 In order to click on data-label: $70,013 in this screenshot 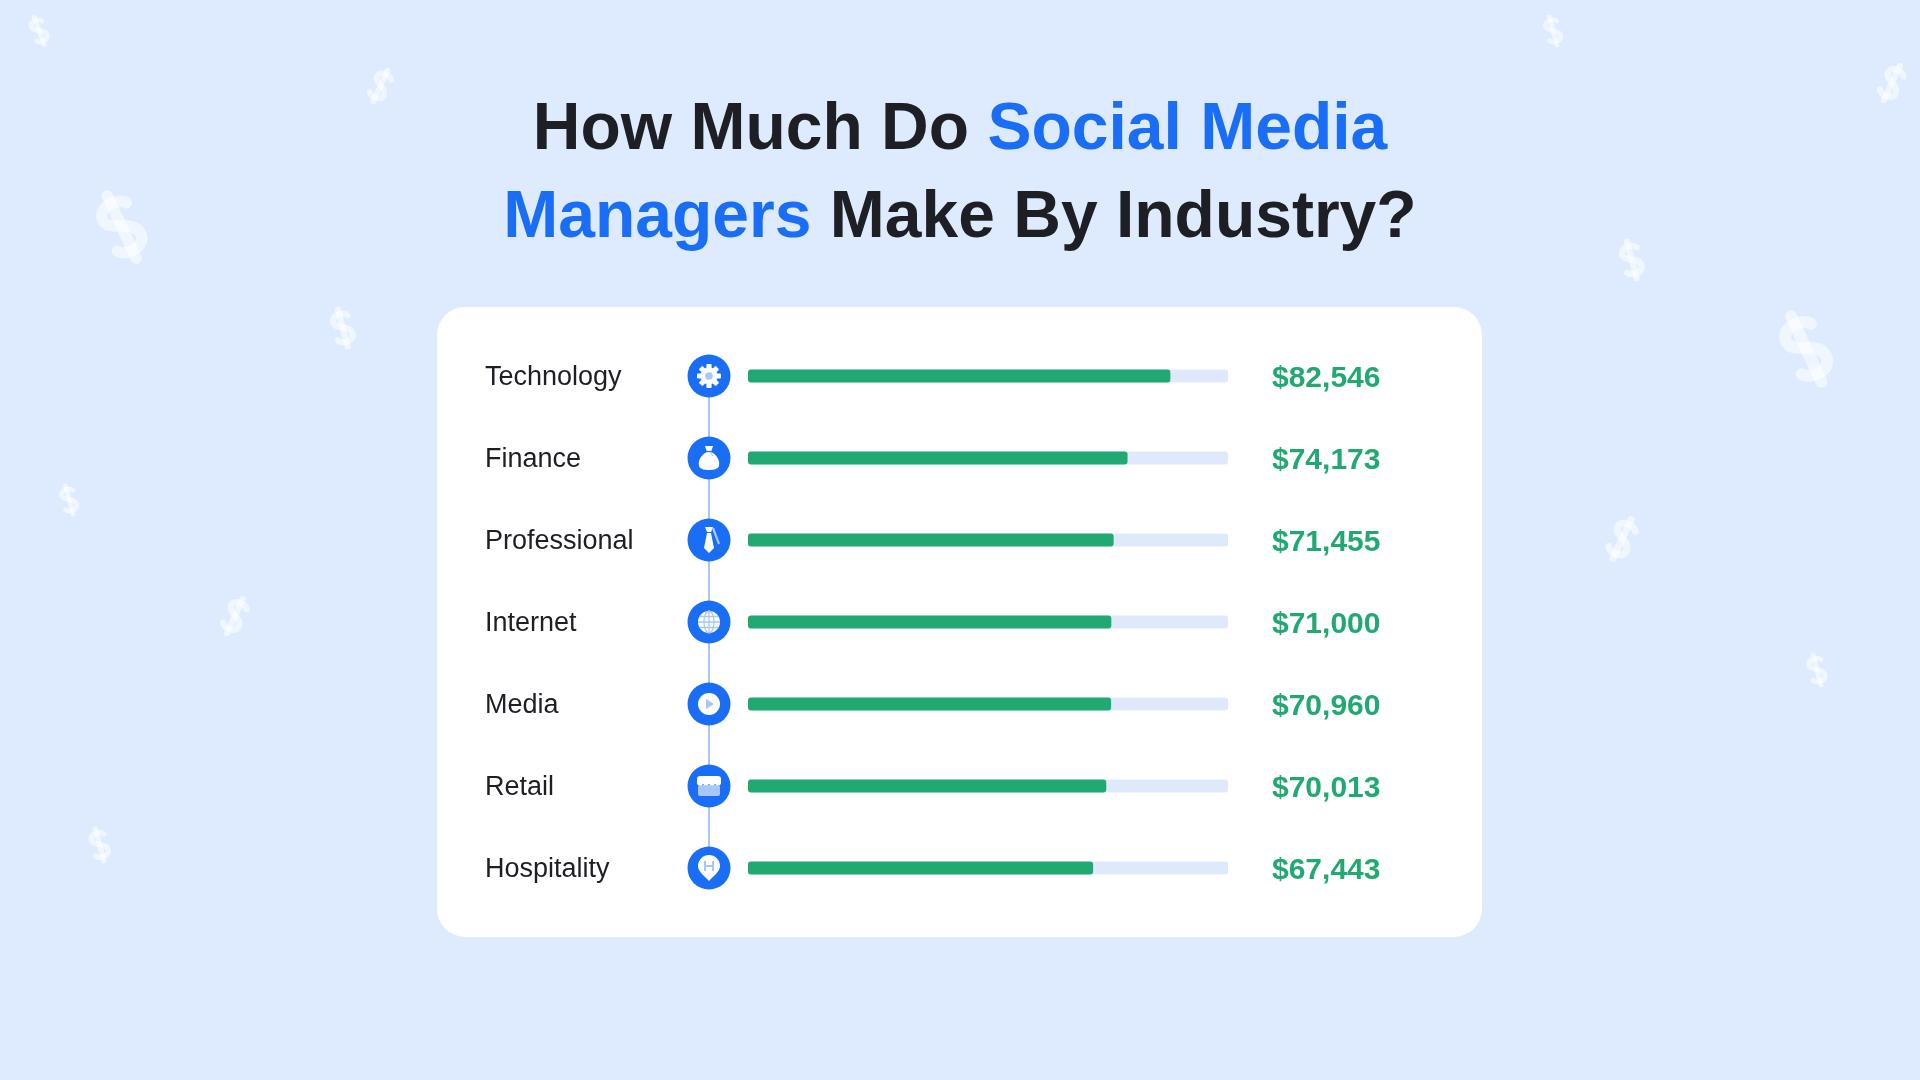, I will do `click(1326, 786)`.